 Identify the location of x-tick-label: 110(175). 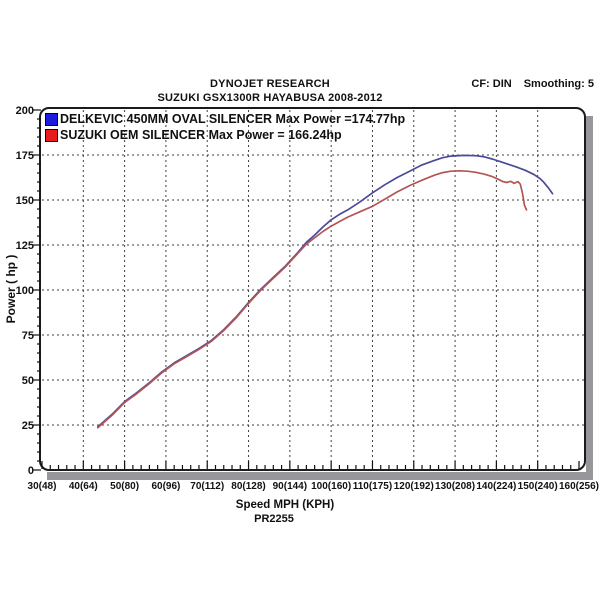
(372, 486).